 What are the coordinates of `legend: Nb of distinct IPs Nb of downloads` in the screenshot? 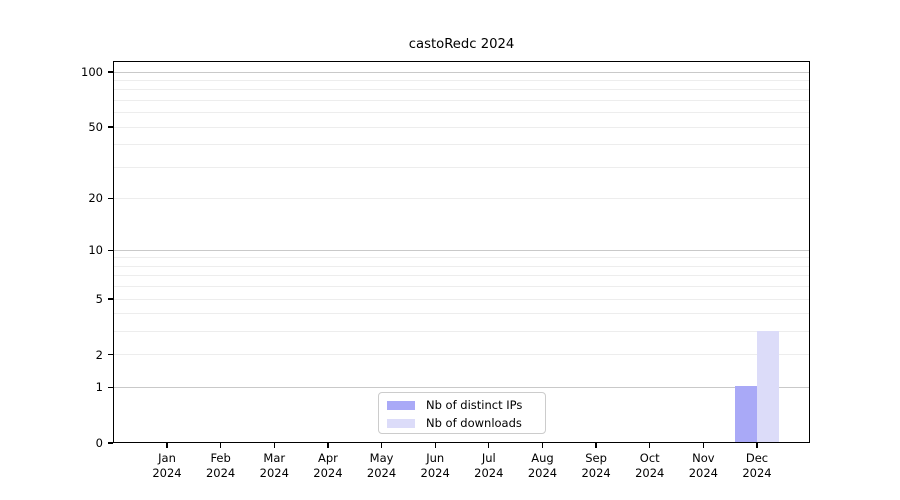 It's located at (462, 413).